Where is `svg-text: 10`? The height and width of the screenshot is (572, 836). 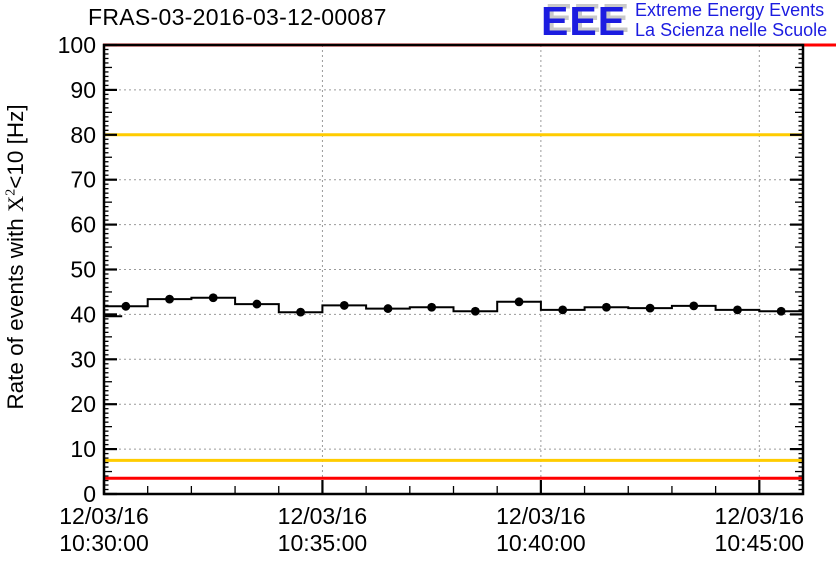 svg-text: 10 is located at coordinates (83, 449).